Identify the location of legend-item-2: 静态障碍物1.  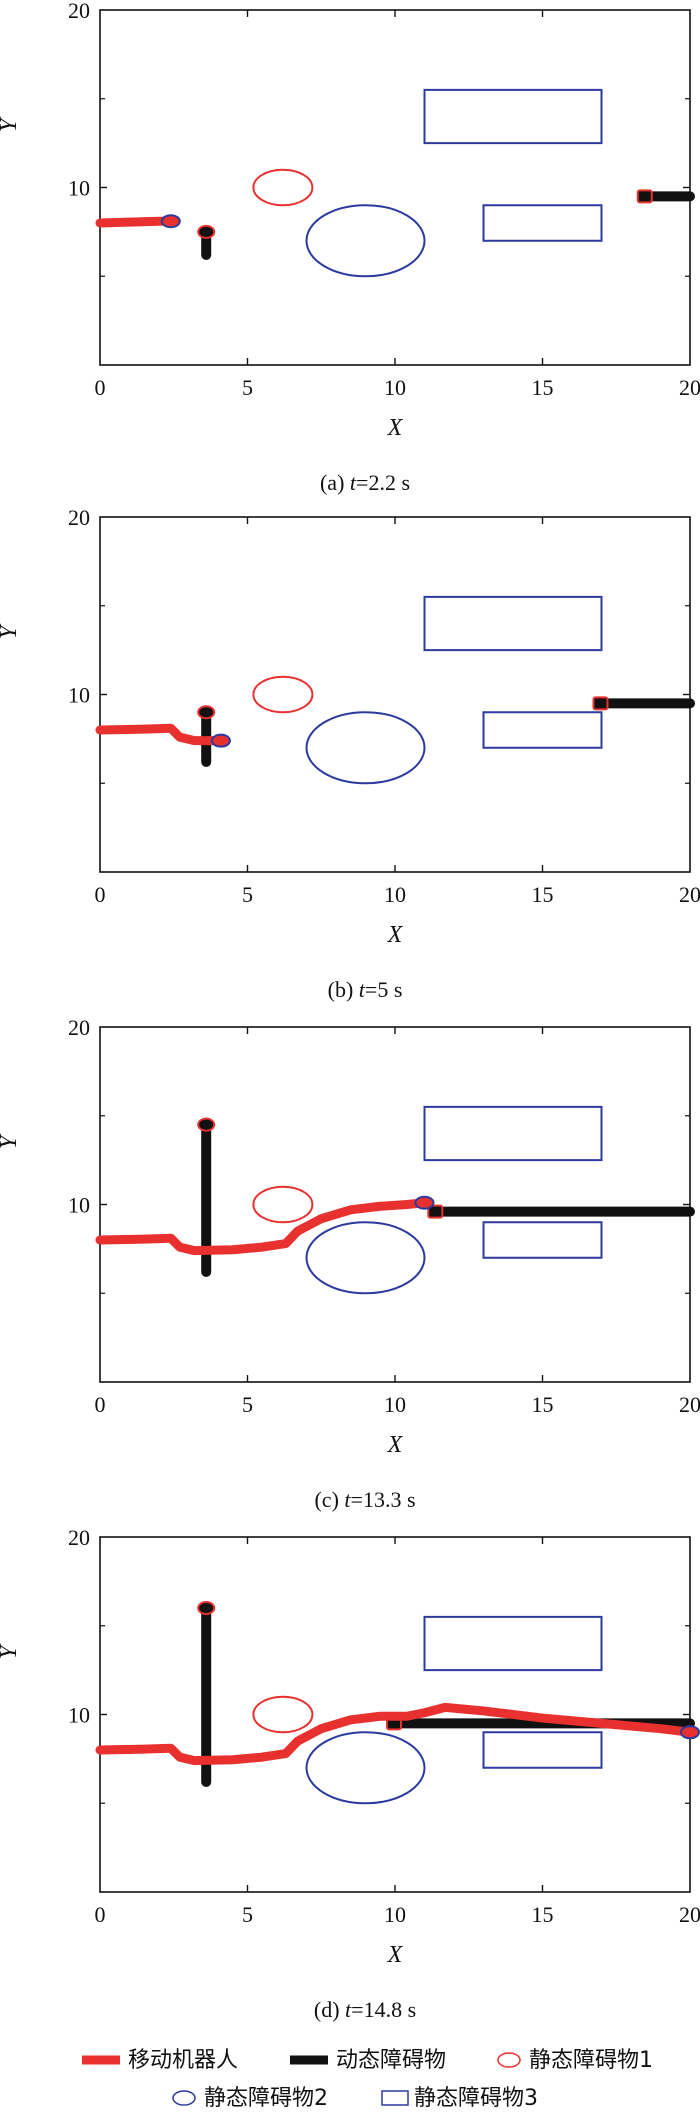
(575, 2060).